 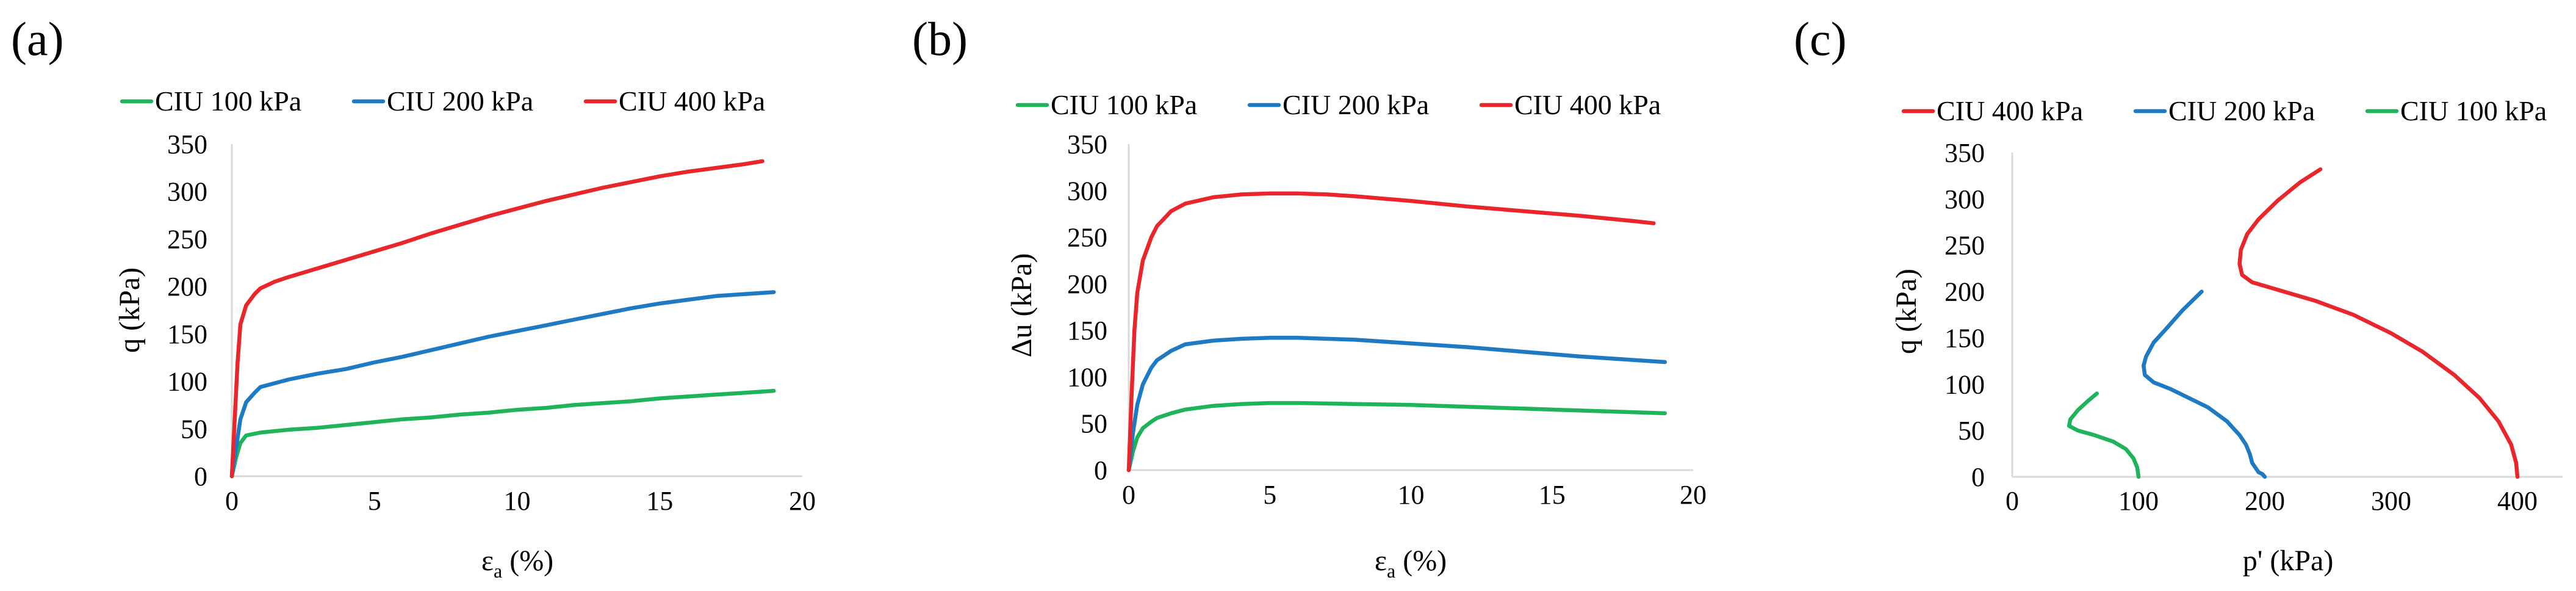 What do you see at coordinates (692, 101) in the screenshot?
I see `legend-a-label-2: CIU 400 kPa` at bounding box center [692, 101].